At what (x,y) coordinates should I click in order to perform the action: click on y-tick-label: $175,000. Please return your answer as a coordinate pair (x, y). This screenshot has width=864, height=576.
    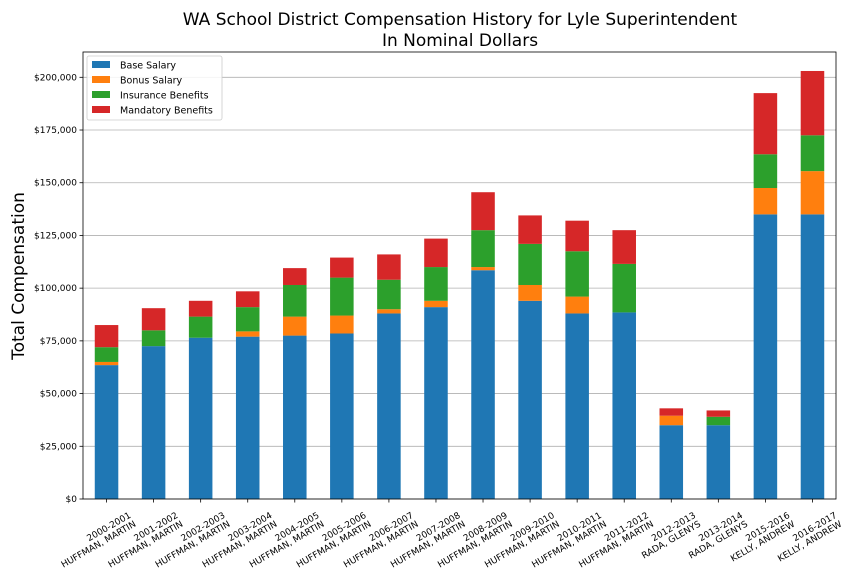
    Looking at the image, I should click on (55, 131).